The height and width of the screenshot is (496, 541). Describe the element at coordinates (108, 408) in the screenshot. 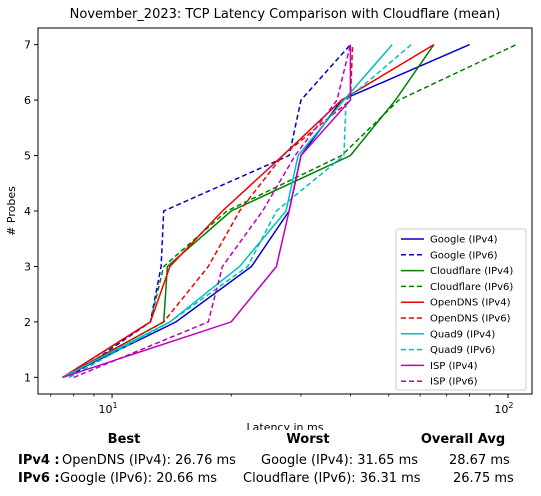

I see `x-tick-label: 10¹` at that location.